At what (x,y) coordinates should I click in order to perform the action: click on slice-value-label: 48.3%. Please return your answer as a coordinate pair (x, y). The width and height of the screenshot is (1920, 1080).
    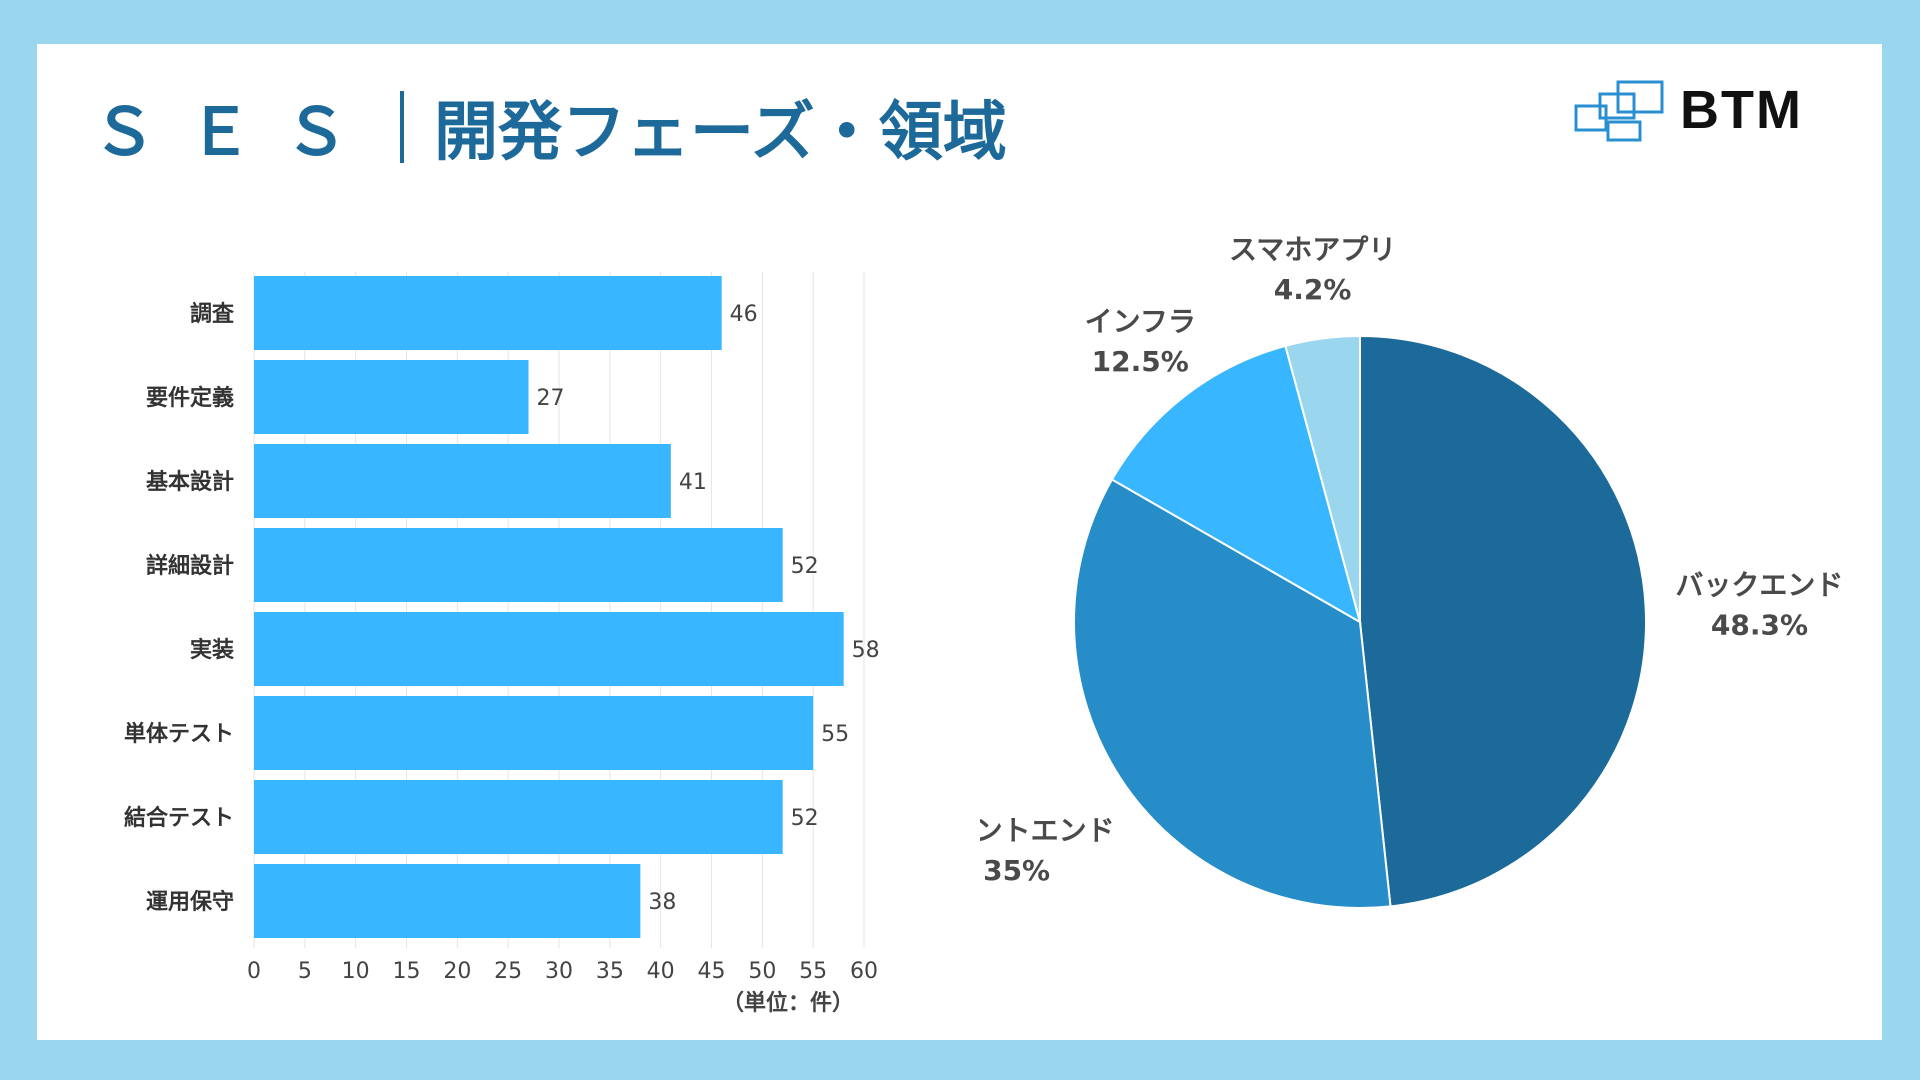
    Looking at the image, I should click on (1759, 625).